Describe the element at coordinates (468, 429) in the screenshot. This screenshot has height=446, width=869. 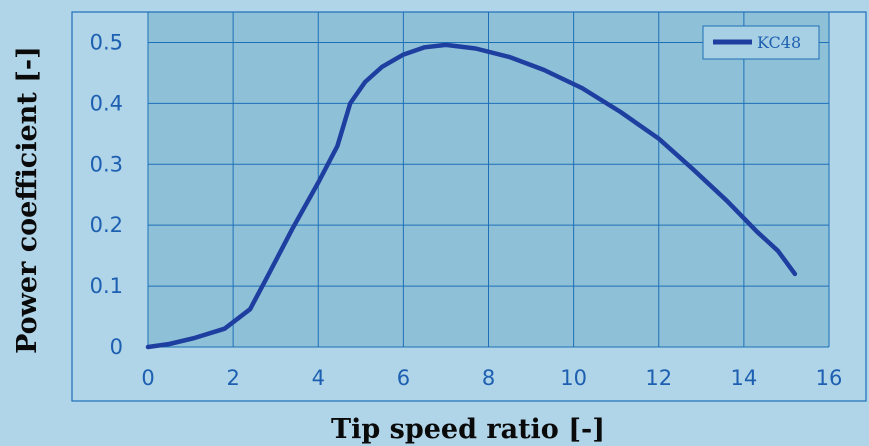
I see `x-axis-title: Tip speed ratio [-]` at that location.